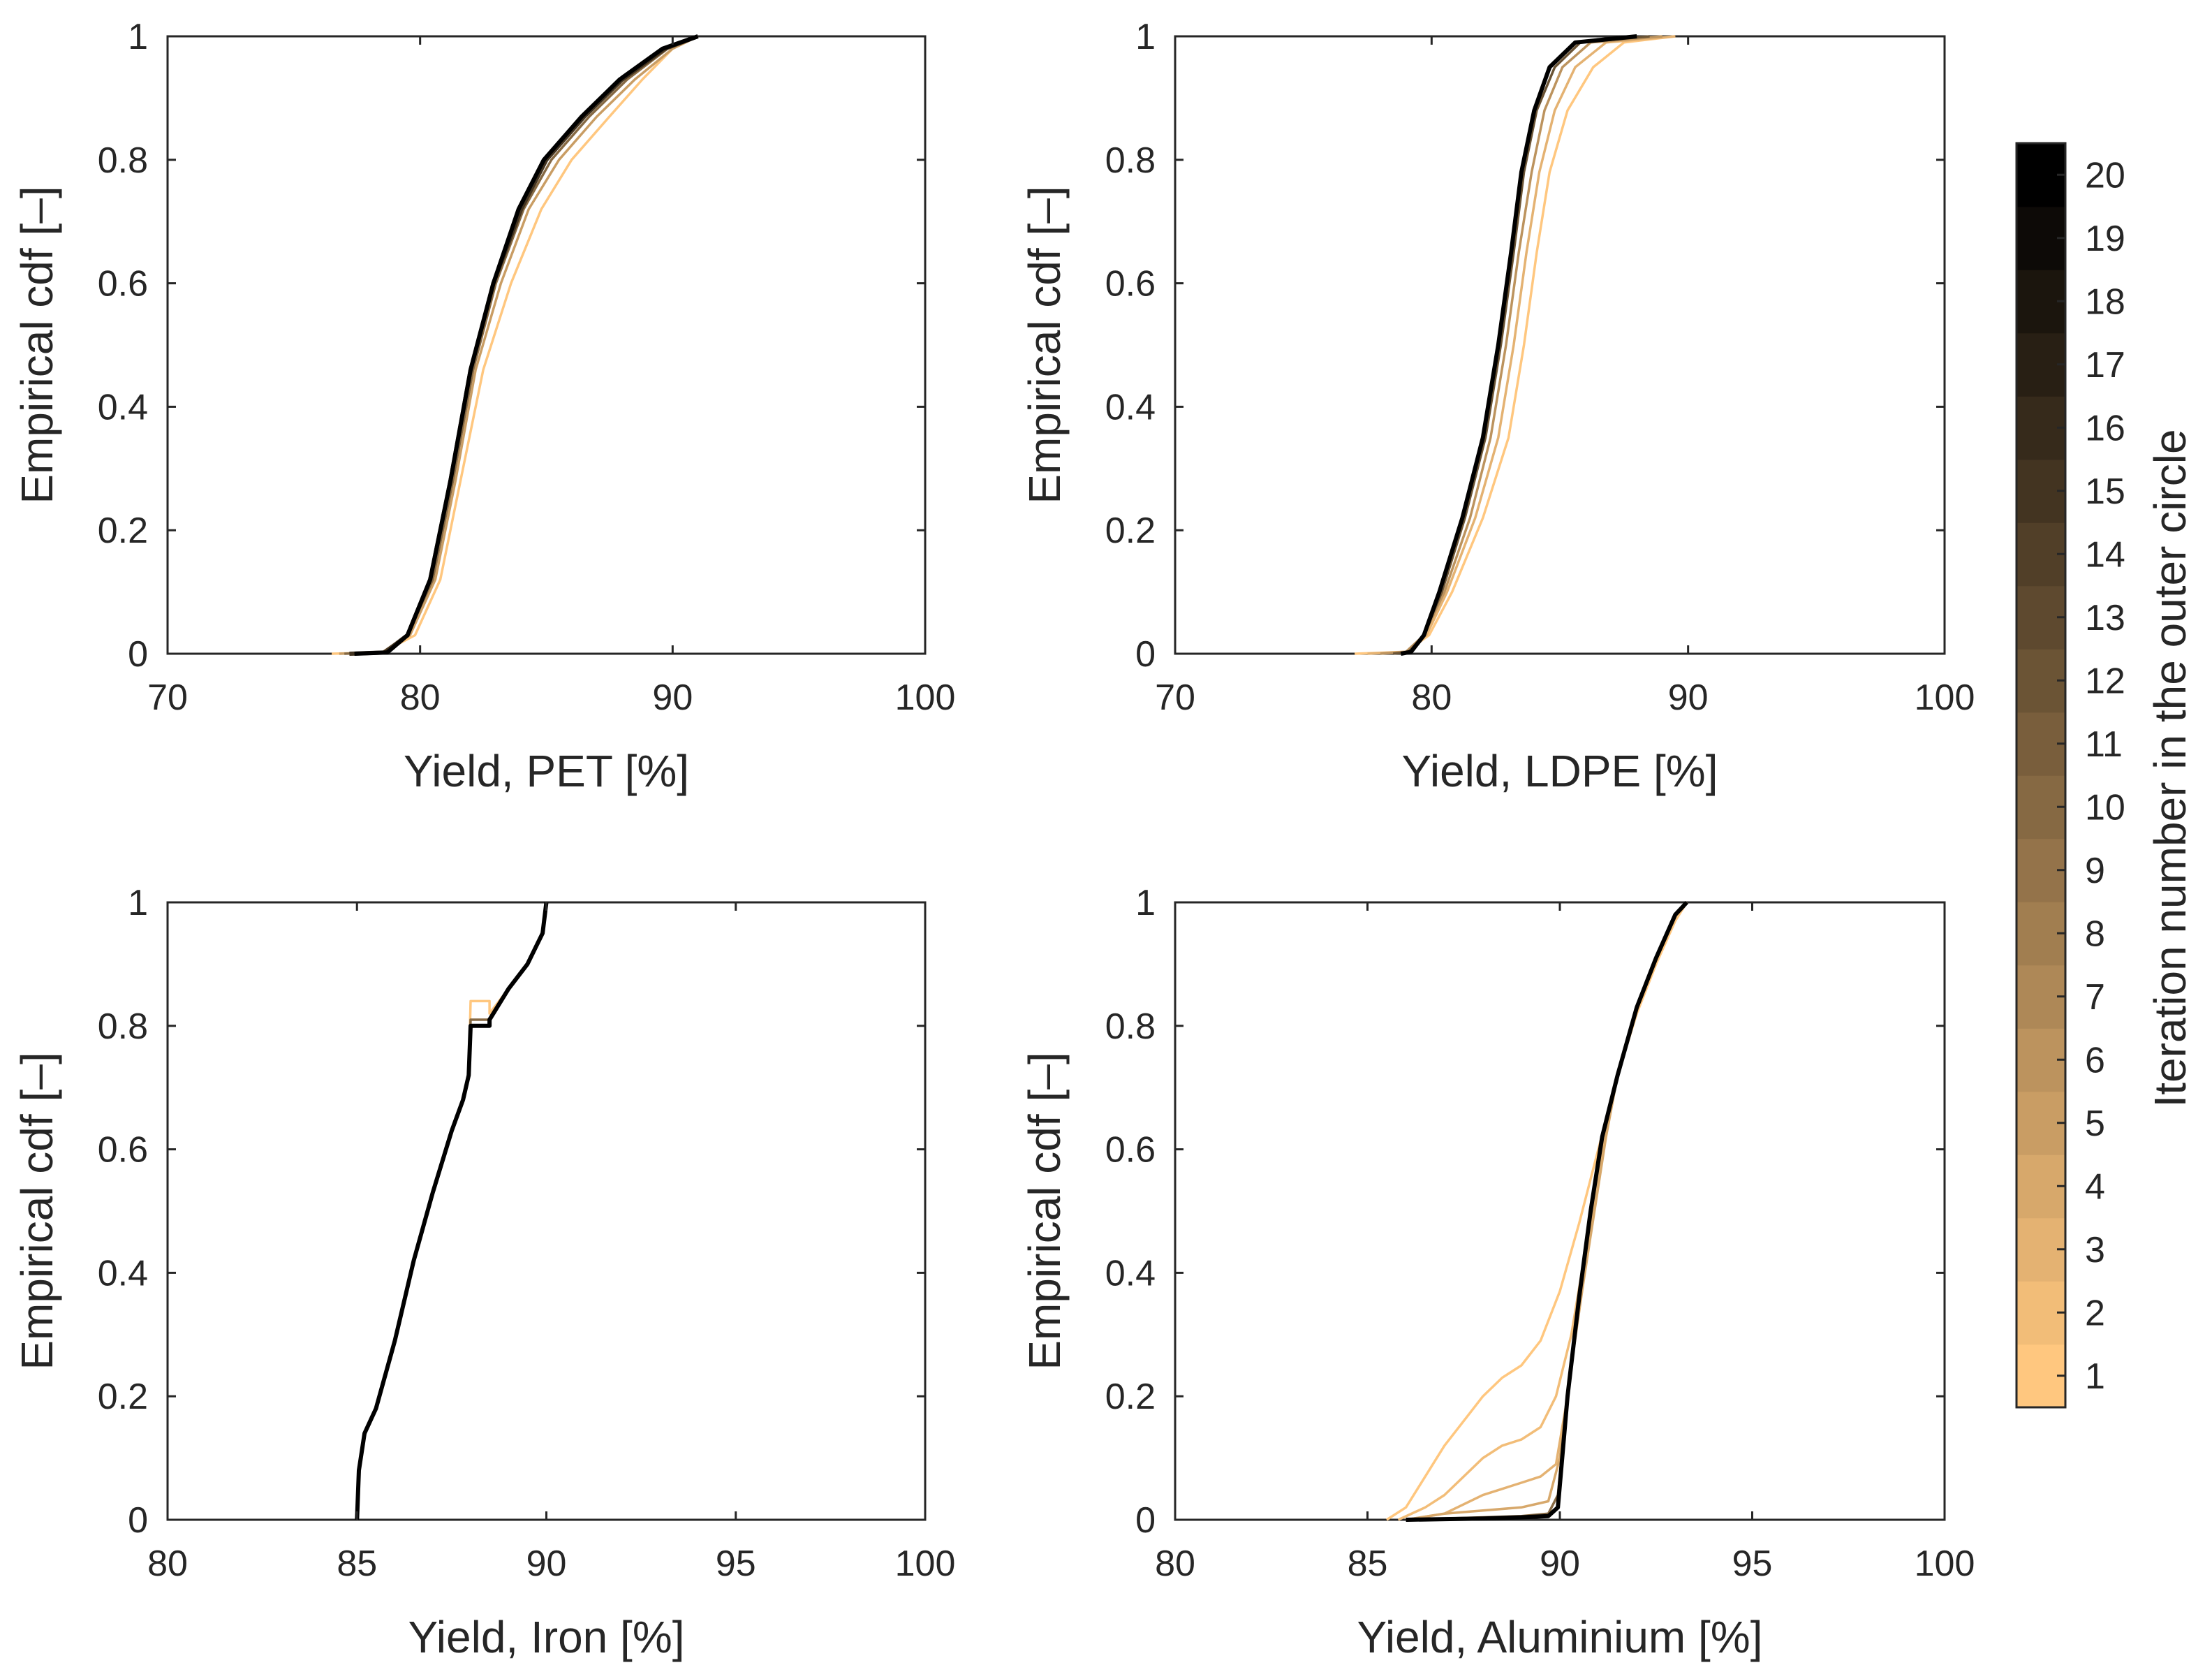  I want to click on x-axis-label: Yield, Aluminium [%], so click(1560, 1637).